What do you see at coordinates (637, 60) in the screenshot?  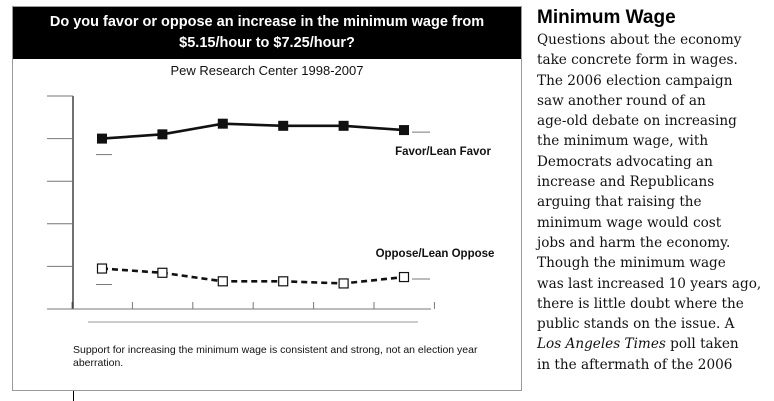 I see `article-line: take concrete form in wages.` at bounding box center [637, 60].